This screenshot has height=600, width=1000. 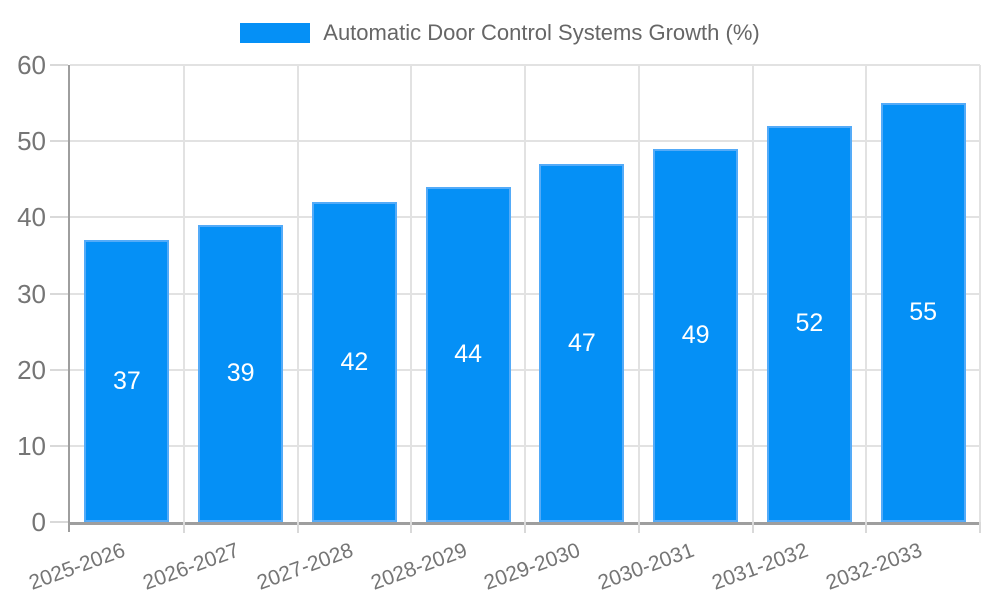 What do you see at coordinates (38, 522) in the screenshot?
I see `y-tick-label: 0` at bounding box center [38, 522].